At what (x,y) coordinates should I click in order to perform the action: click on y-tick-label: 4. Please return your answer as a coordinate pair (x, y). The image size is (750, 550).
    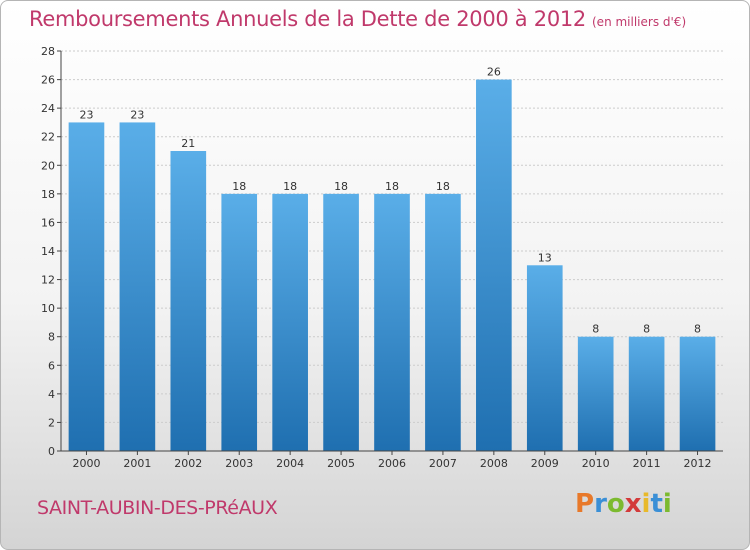
    Looking at the image, I should click on (51, 394).